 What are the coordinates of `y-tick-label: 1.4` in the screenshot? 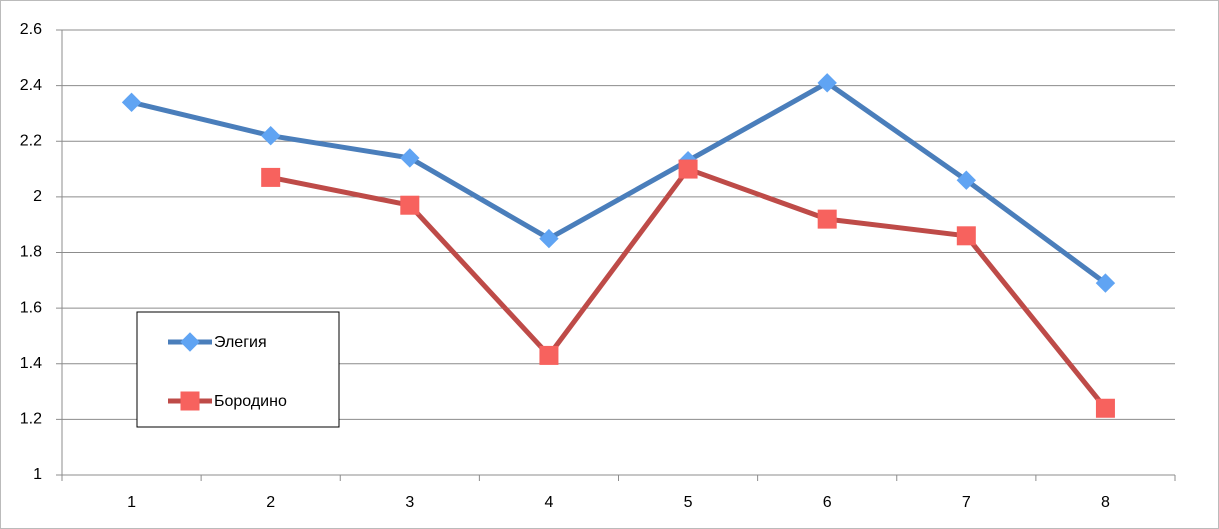 It's located at (31, 363).